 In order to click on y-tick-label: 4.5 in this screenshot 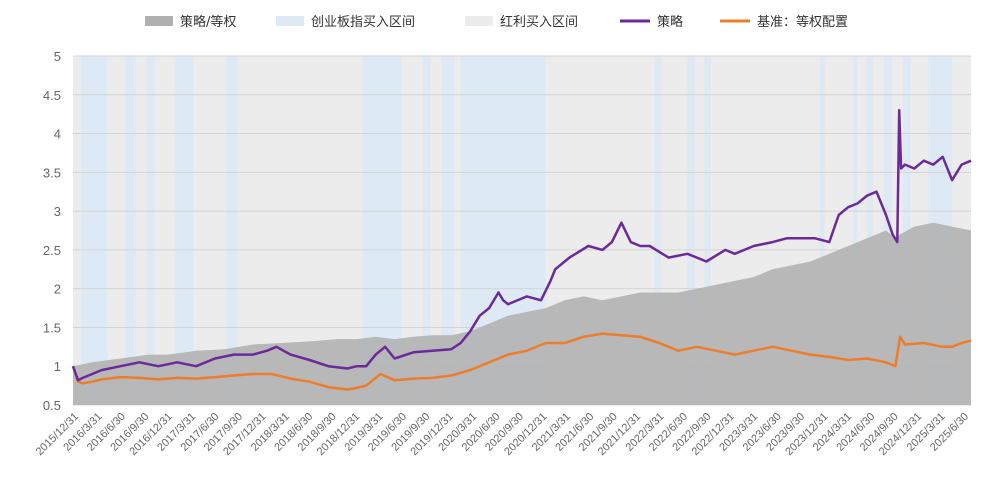, I will do `click(52, 95)`.